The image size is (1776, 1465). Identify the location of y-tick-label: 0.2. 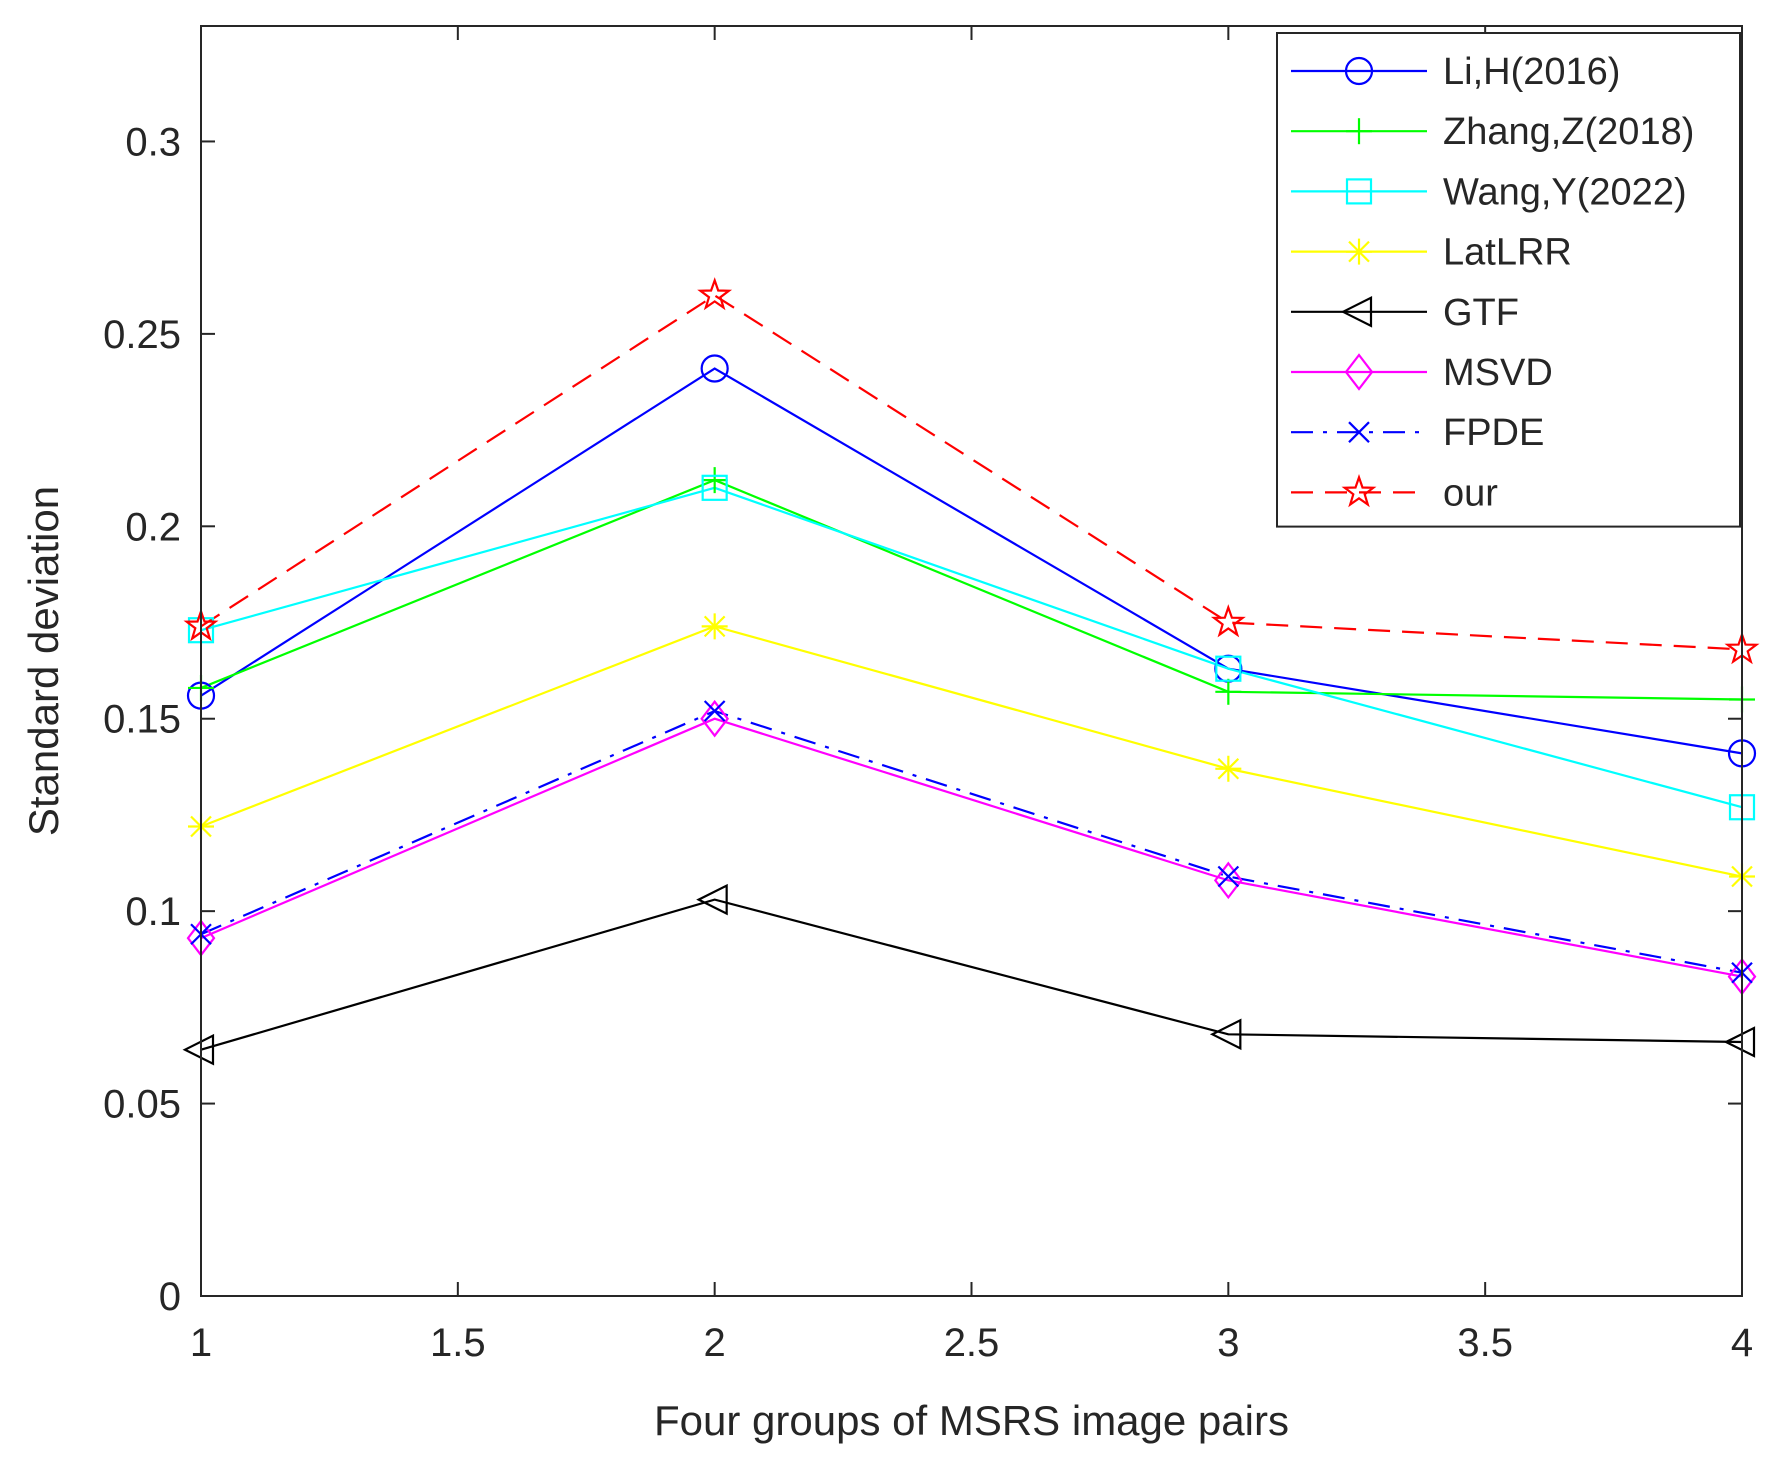
(153, 527).